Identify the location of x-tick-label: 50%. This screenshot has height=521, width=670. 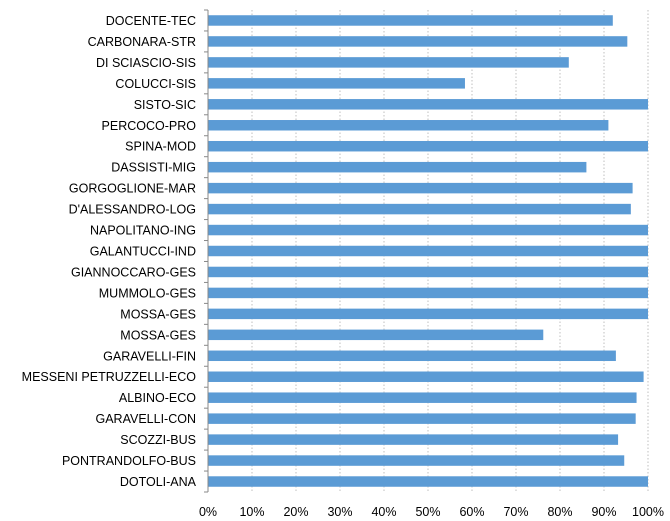
(427, 512).